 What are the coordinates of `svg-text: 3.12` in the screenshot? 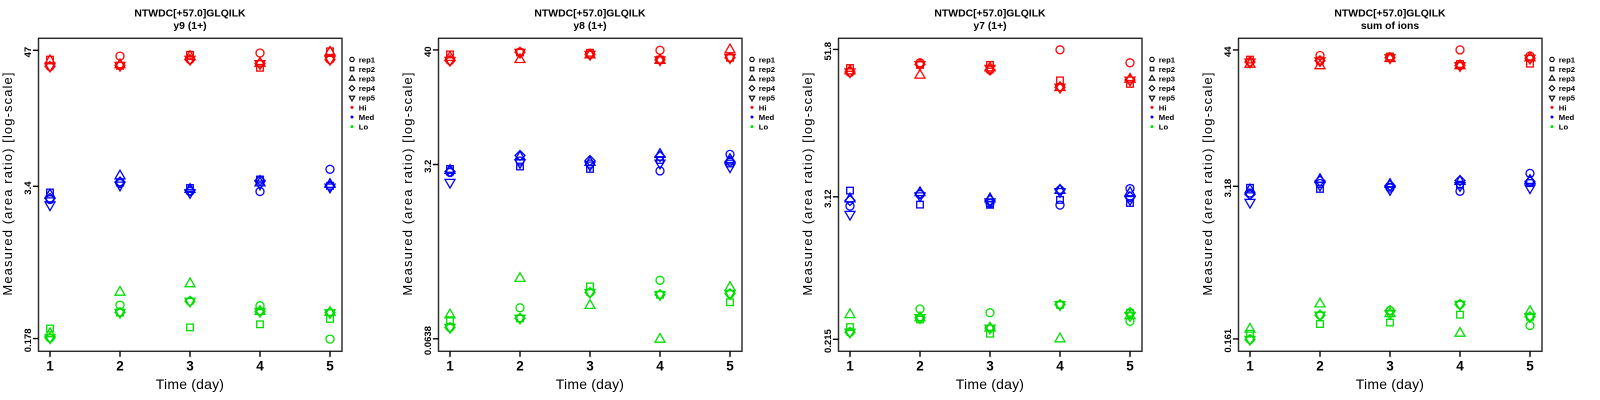 It's located at (828, 198).